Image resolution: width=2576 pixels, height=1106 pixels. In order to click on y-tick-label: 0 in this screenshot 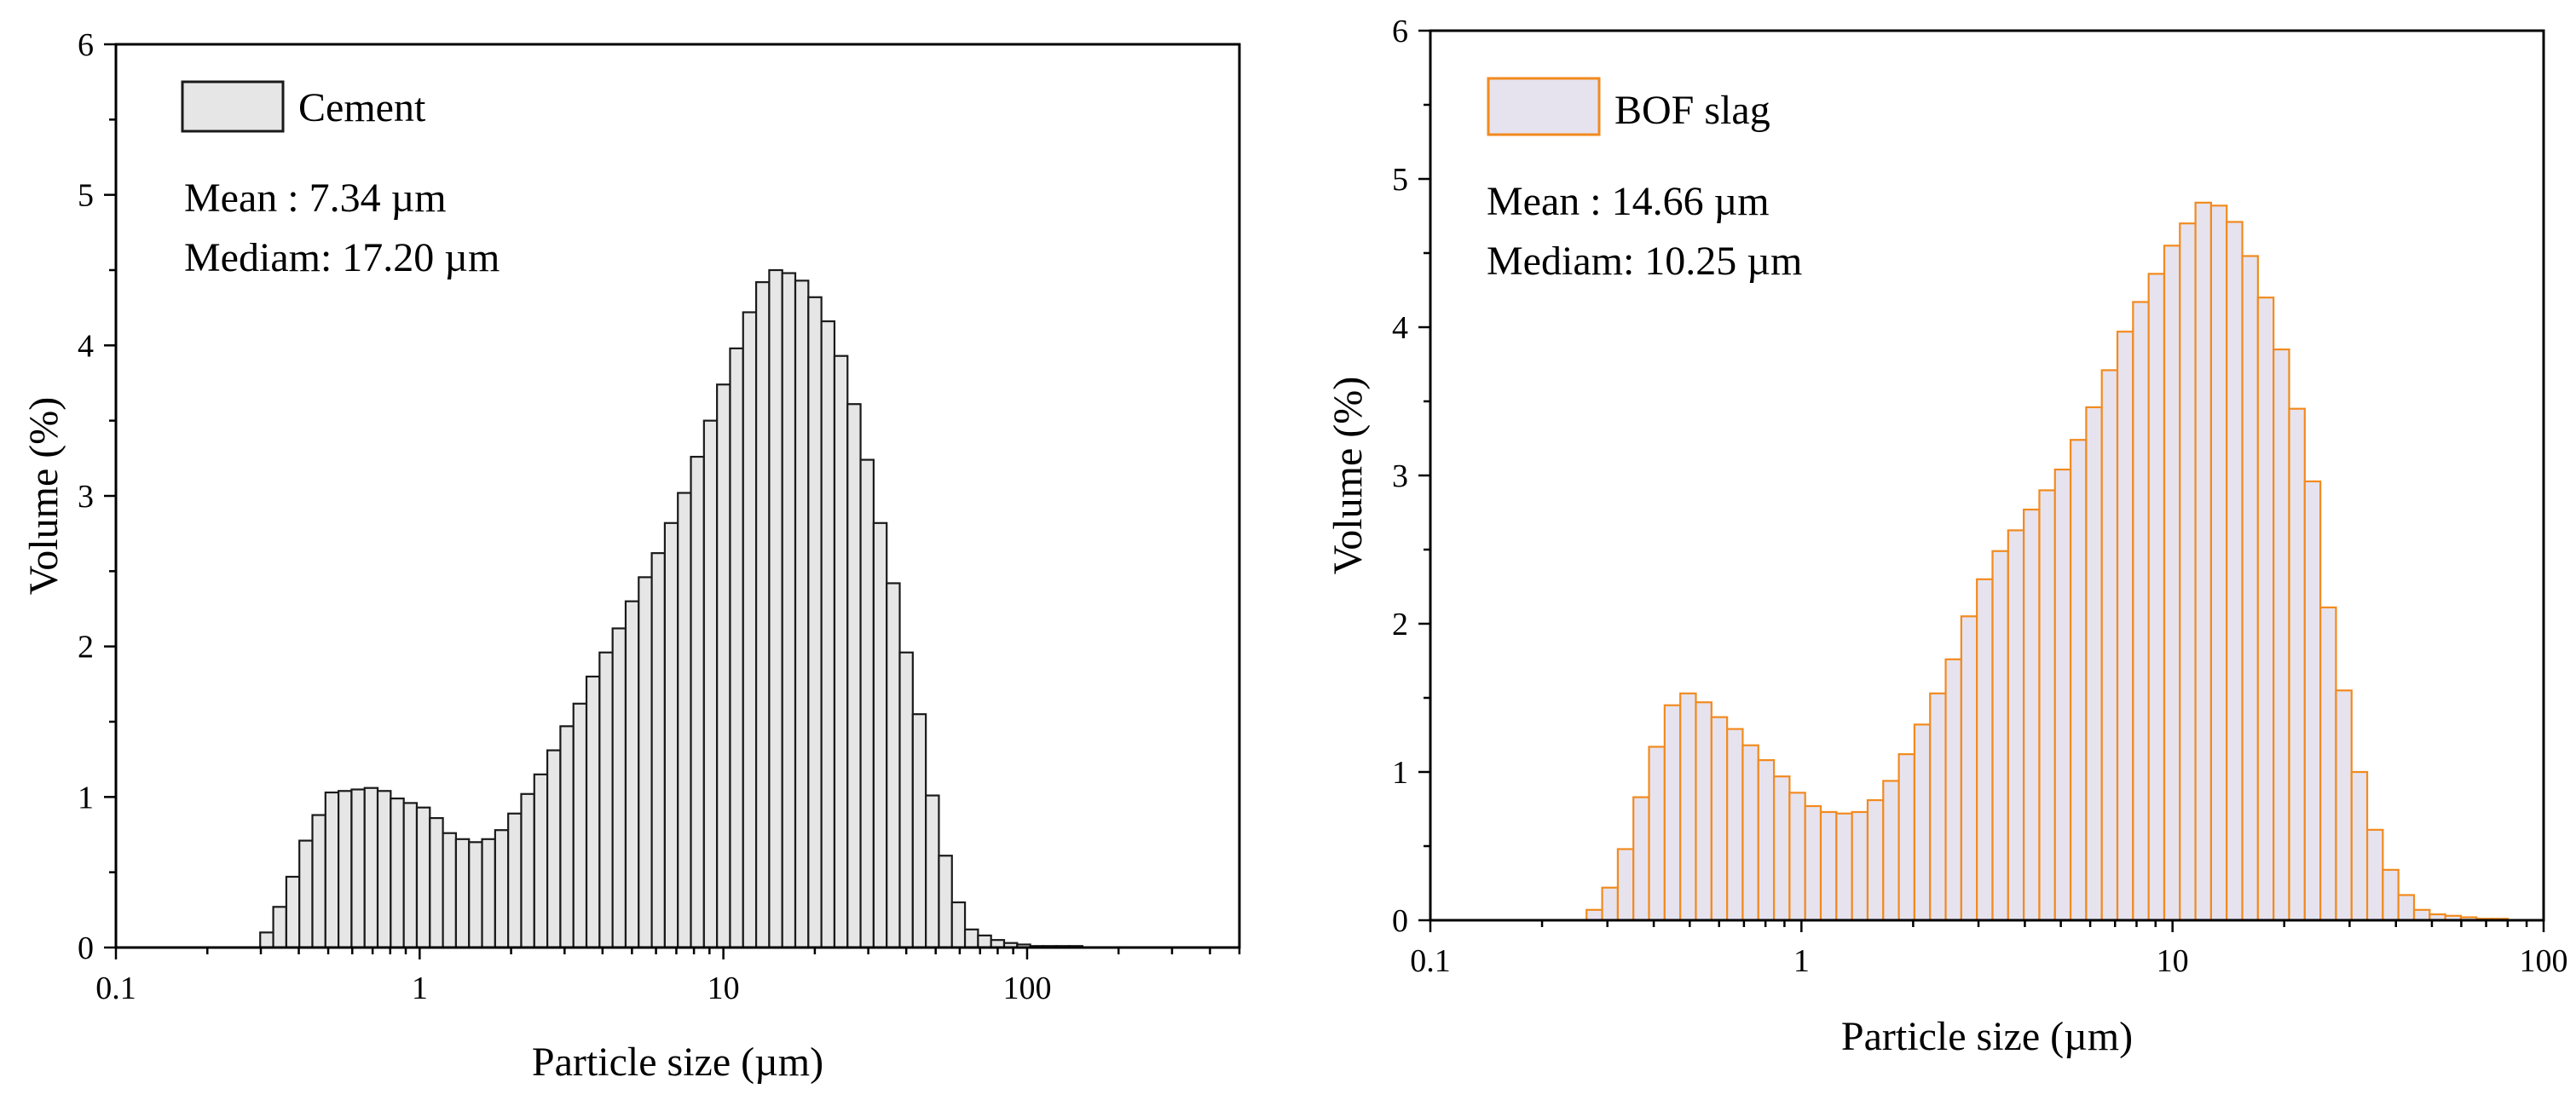, I will do `click(86, 948)`.